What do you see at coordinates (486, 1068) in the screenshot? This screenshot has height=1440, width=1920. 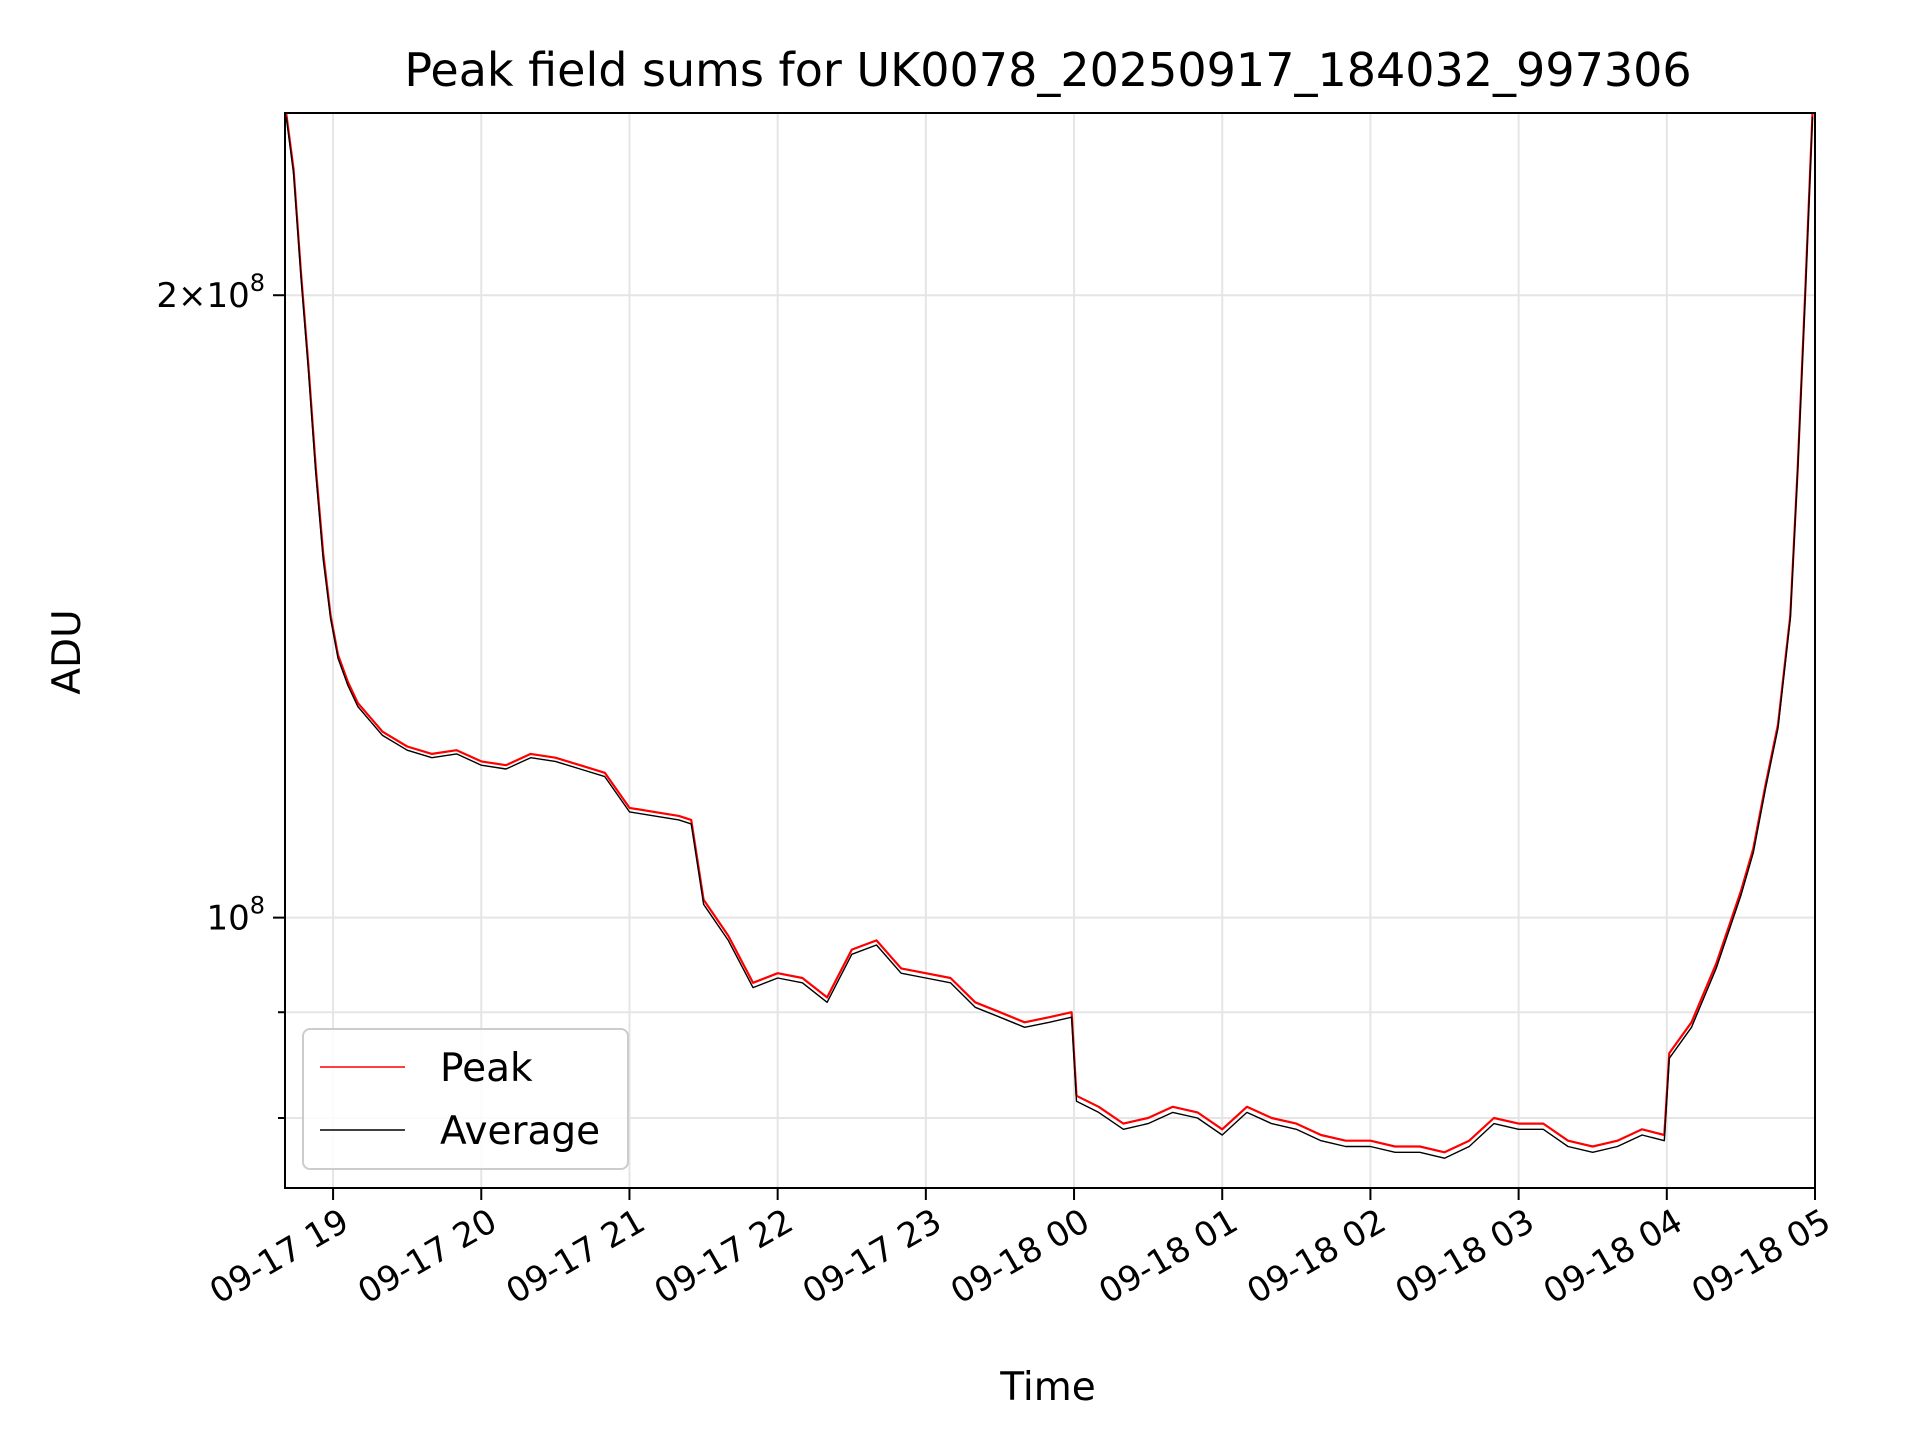 I see `legend-label-peak: Peak` at bounding box center [486, 1068].